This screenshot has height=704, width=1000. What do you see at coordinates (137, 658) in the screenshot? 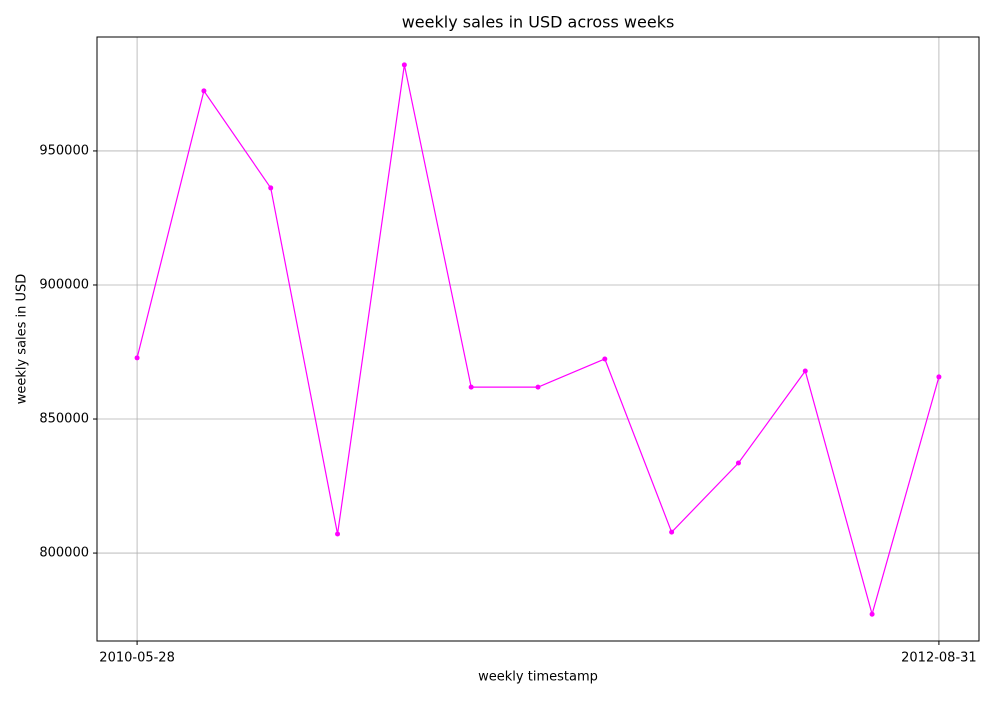
I see `x-tick-label: 2010-05-28` at bounding box center [137, 658].